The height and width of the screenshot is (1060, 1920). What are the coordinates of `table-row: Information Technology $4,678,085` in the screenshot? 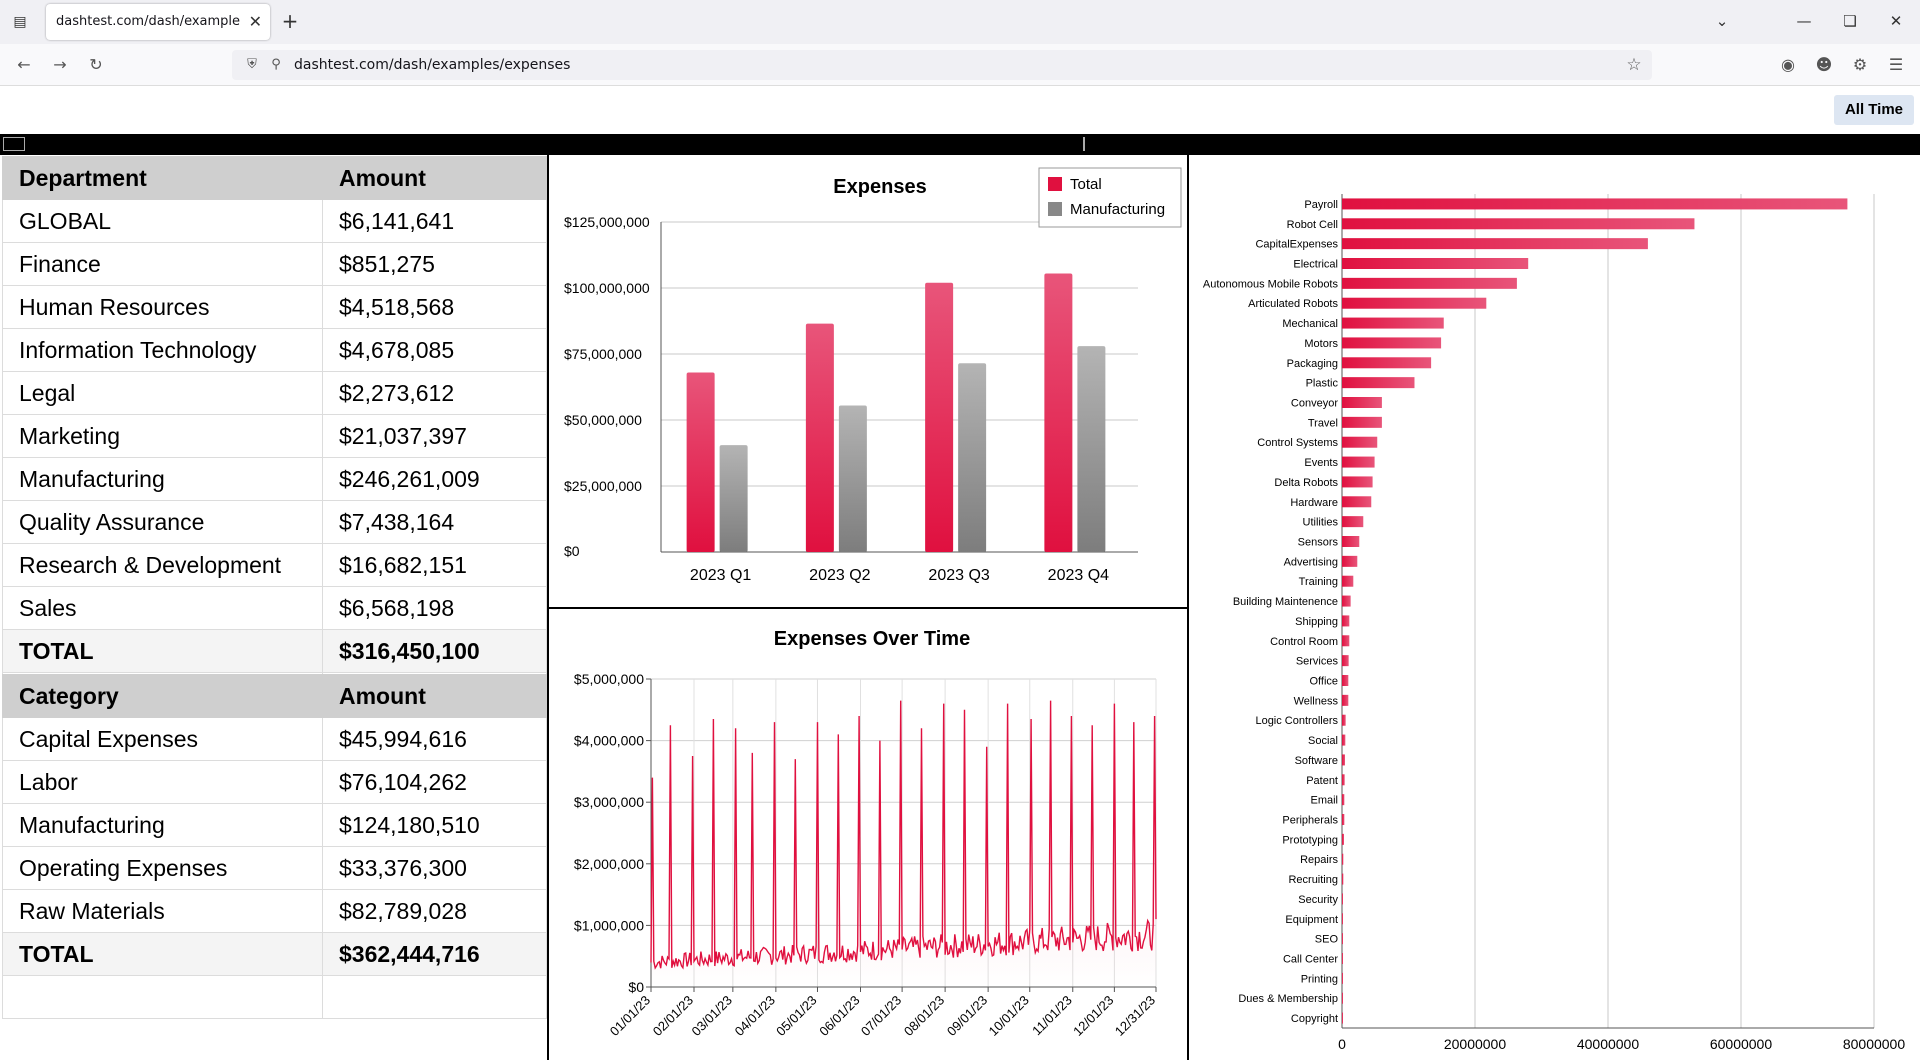 It's located at (274, 350).